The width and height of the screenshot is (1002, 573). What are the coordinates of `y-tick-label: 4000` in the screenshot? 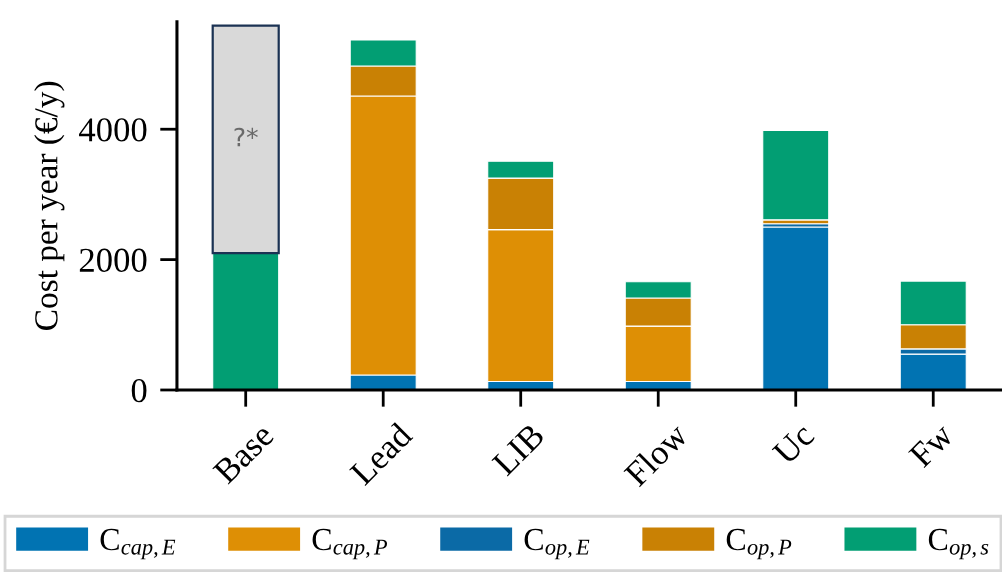 It's located at (113, 130).